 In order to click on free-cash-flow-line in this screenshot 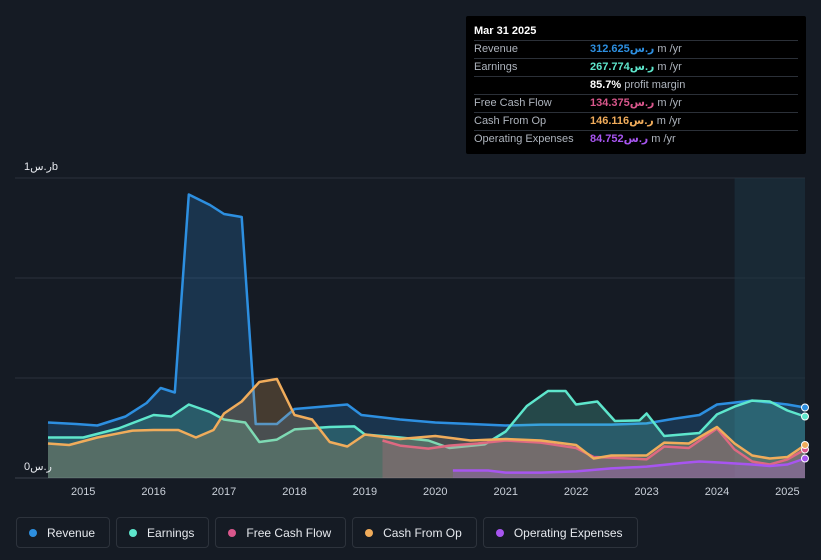, I will do `click(594, 446)`.